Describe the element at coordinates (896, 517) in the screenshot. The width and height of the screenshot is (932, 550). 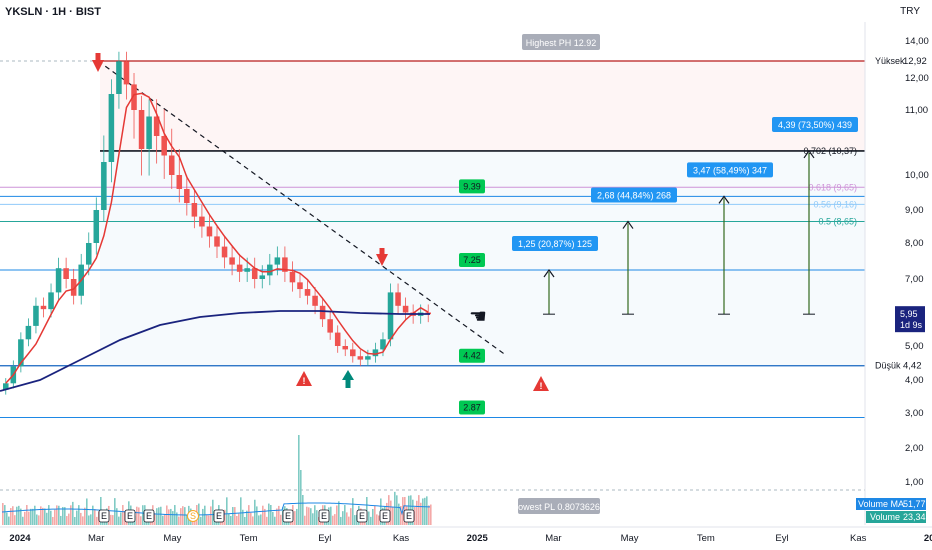
I see `volume-tag` at that location.